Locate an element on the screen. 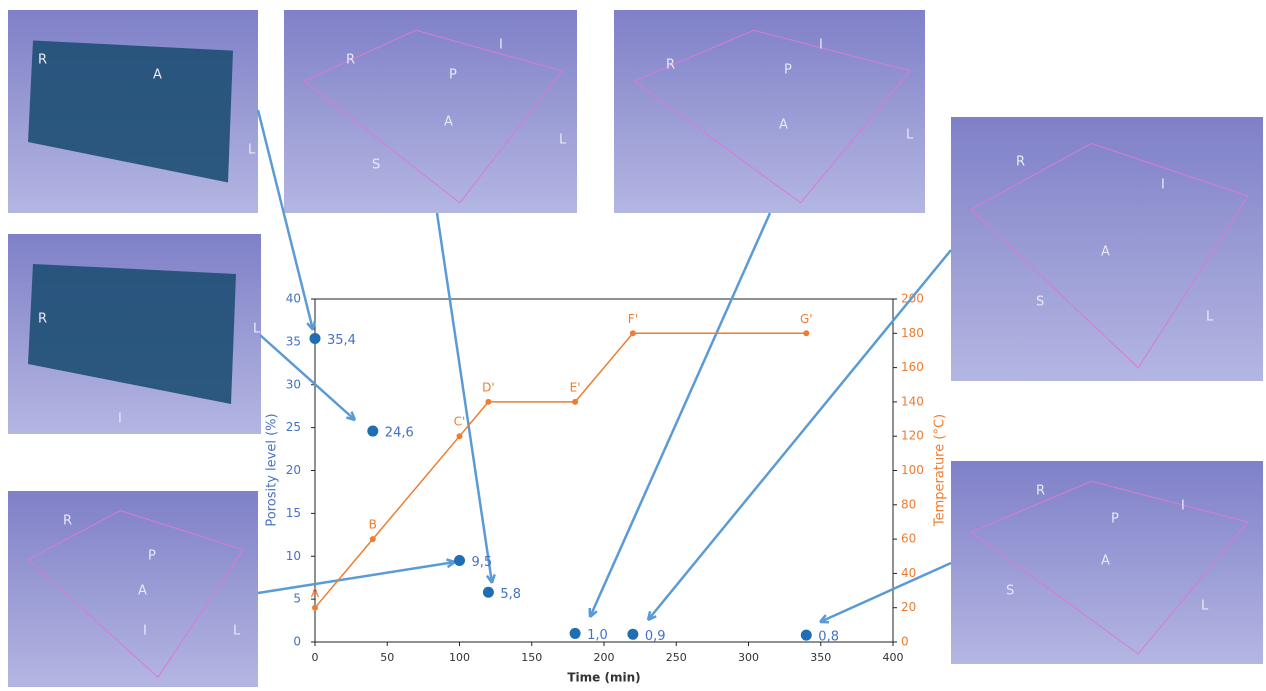  value-label: 35,4 is located at coordinates (341, 340).